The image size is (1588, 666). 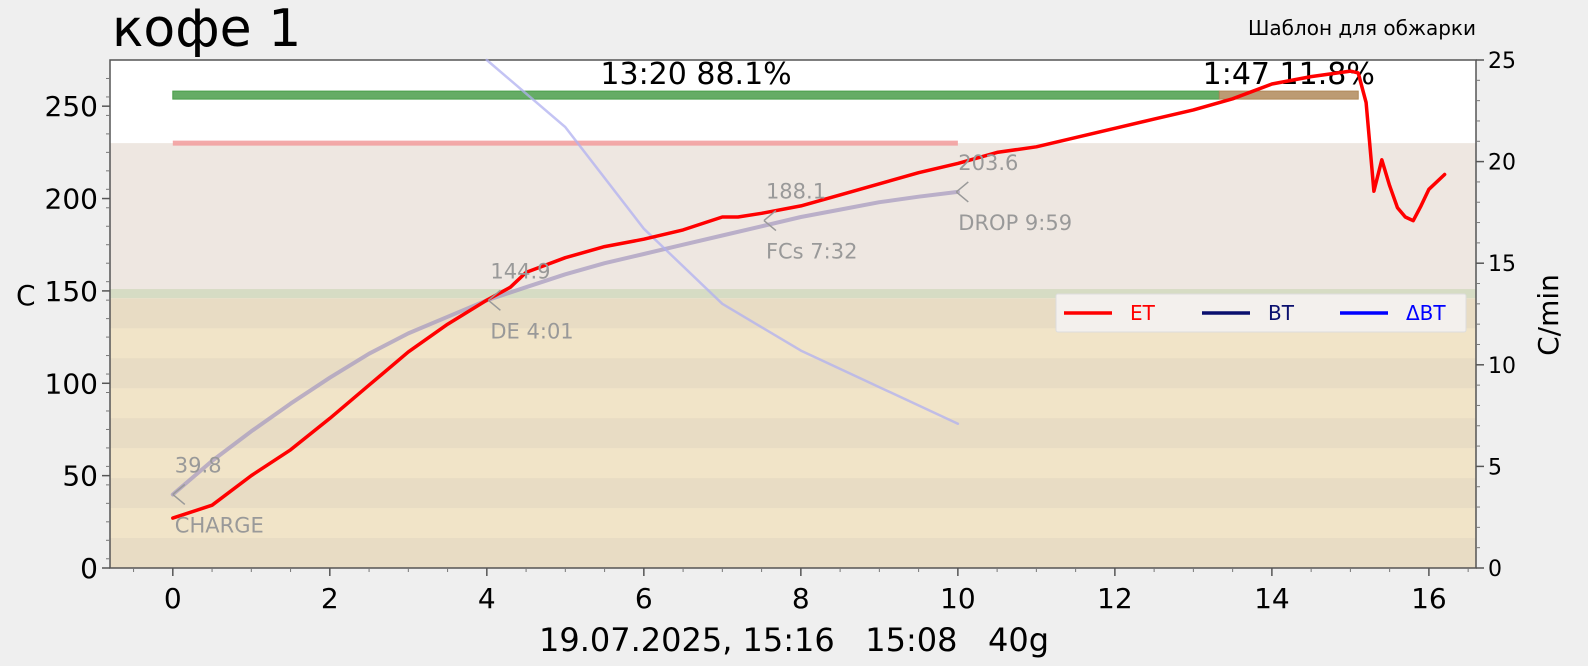 What do you see at coordinates (794, 640) in the screenshot?
I see `chart-footer: 19.07.2025, 15:16 15:08 40g` at bounding box center [794, 640].